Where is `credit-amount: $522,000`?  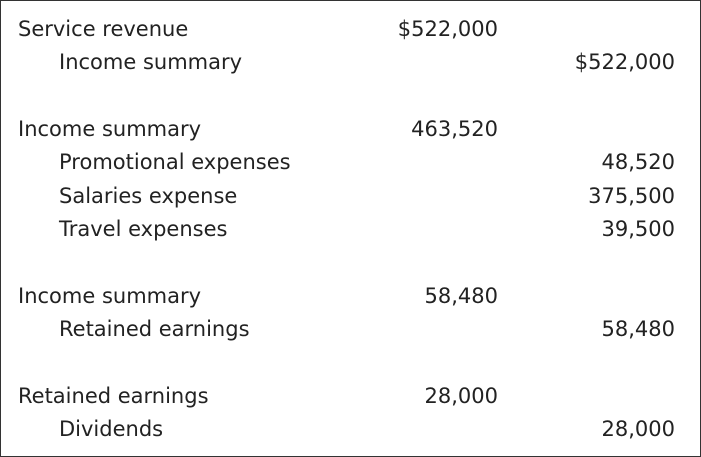 credit-amount: $522,000 is located at coordinates (624, 62).